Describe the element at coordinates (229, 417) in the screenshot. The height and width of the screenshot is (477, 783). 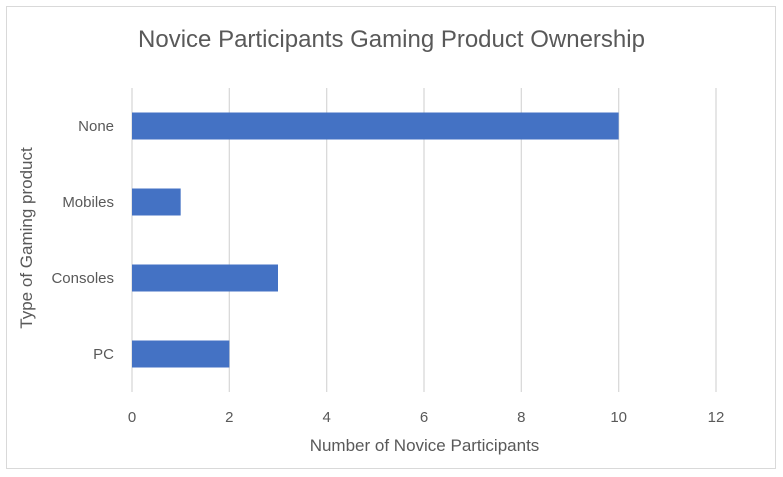
I see `x-tick-label: 2` at that location.